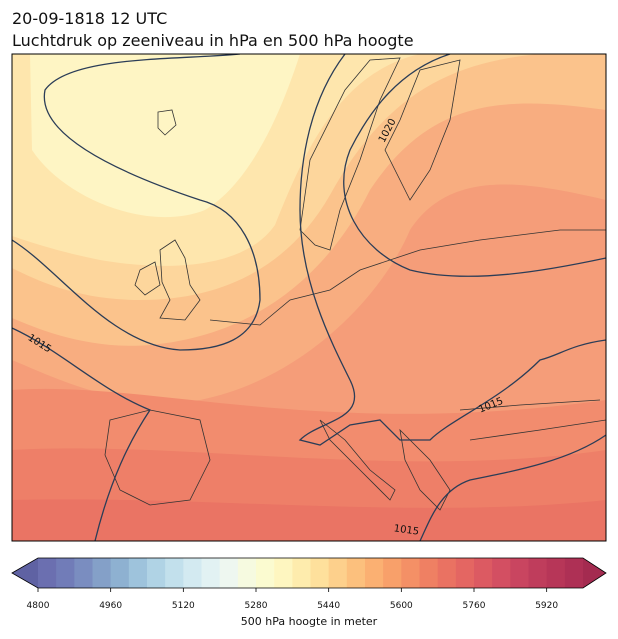 The height and width of the screenshot is (639, 618). Describe the element at coordinates (183, 606) in the screenshot. I see `colorbar-tick-label: 5120` at that location.